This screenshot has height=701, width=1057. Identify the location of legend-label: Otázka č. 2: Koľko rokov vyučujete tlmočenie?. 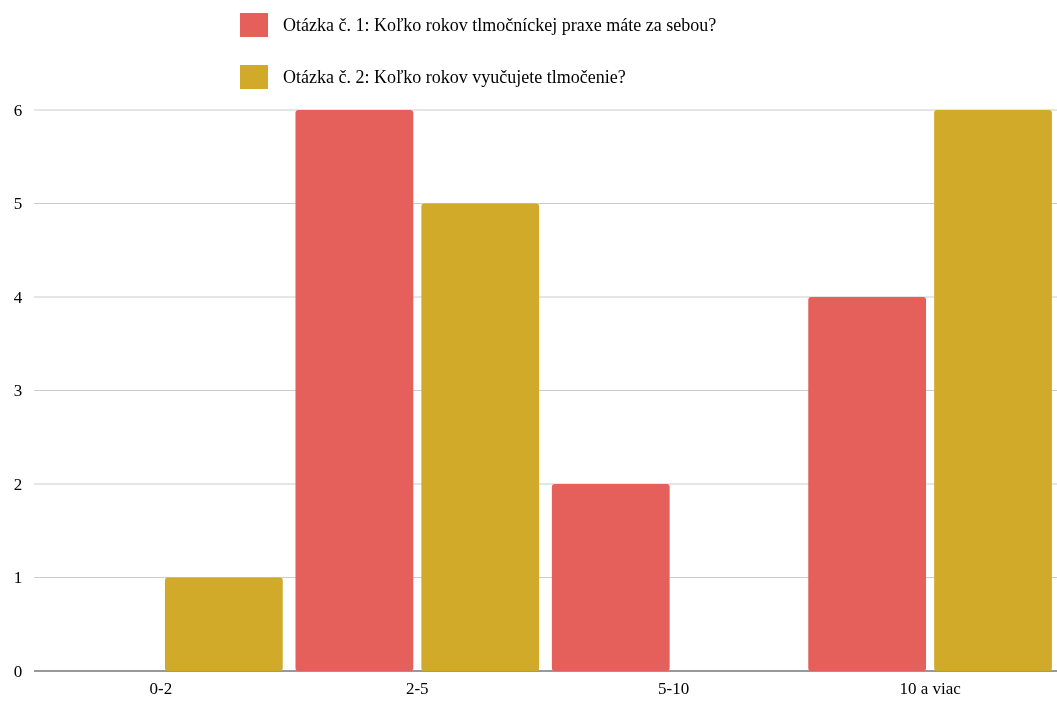
(454, 77).